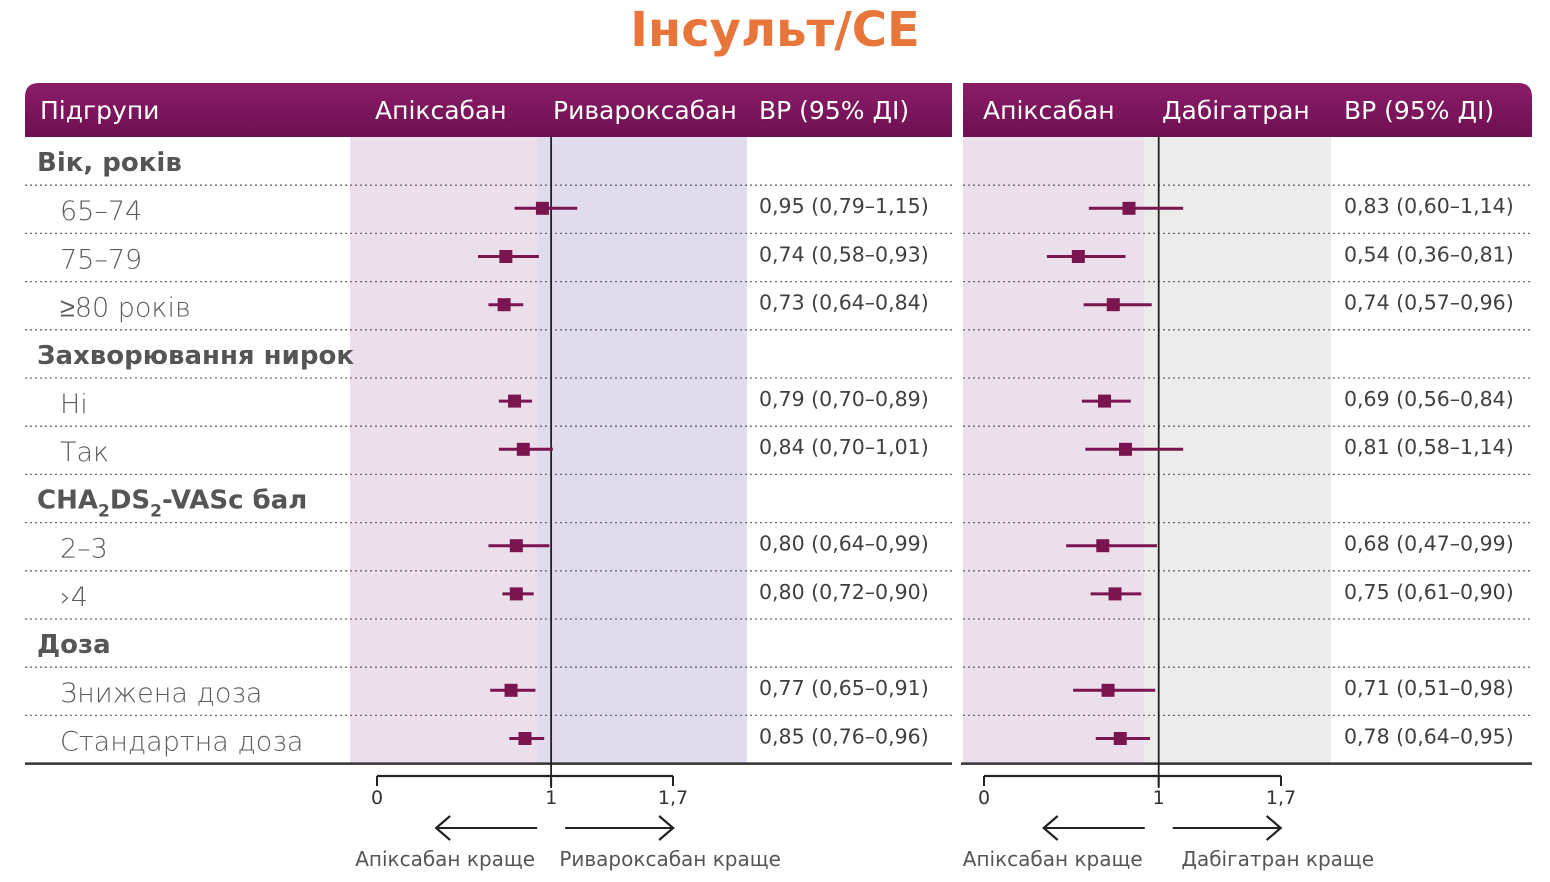 The height and width of the screenshot is (882, 1550). I want to click on header-subgroups: Підгрупи, so click(99, 110).